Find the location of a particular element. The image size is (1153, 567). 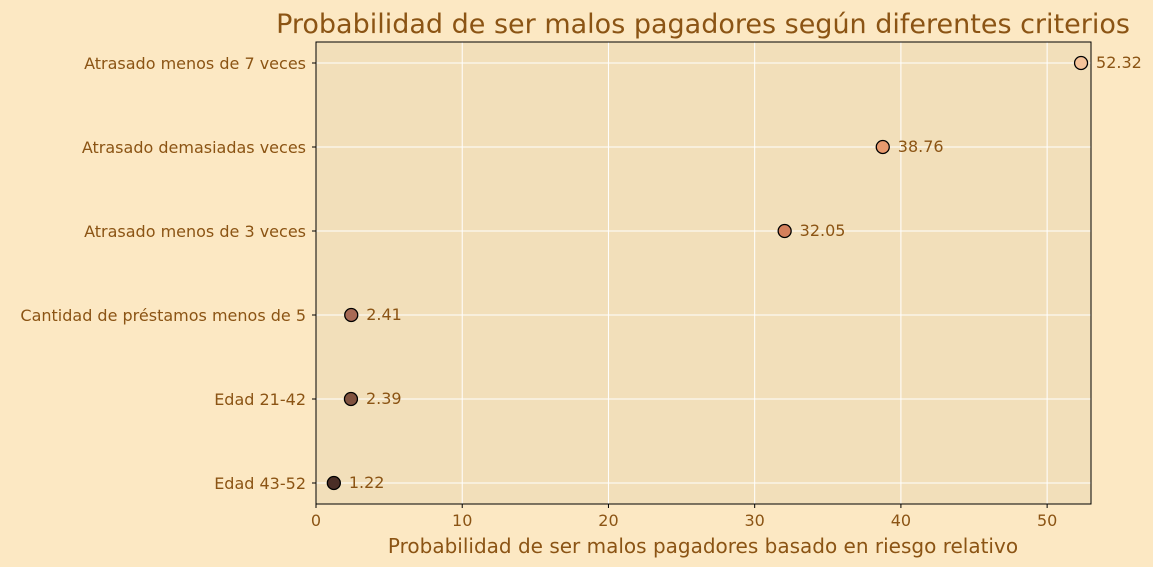

x-tick-label: 50 is located at coordinates (1047, 520).